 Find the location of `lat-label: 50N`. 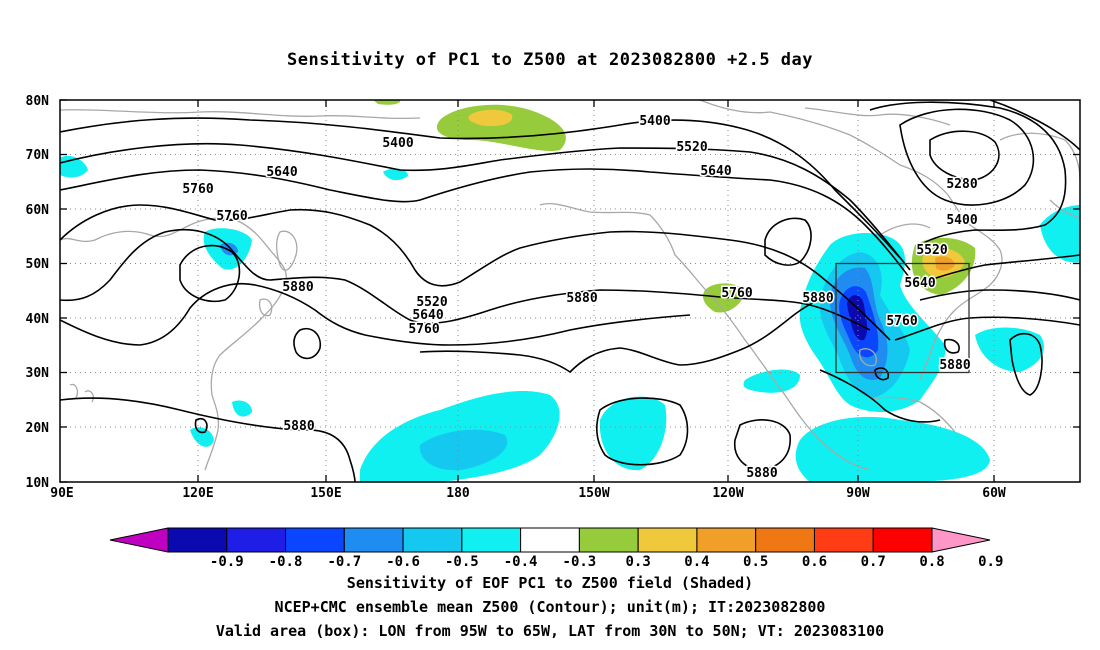

lat-label: 50N is located at coordinates (38, 264).